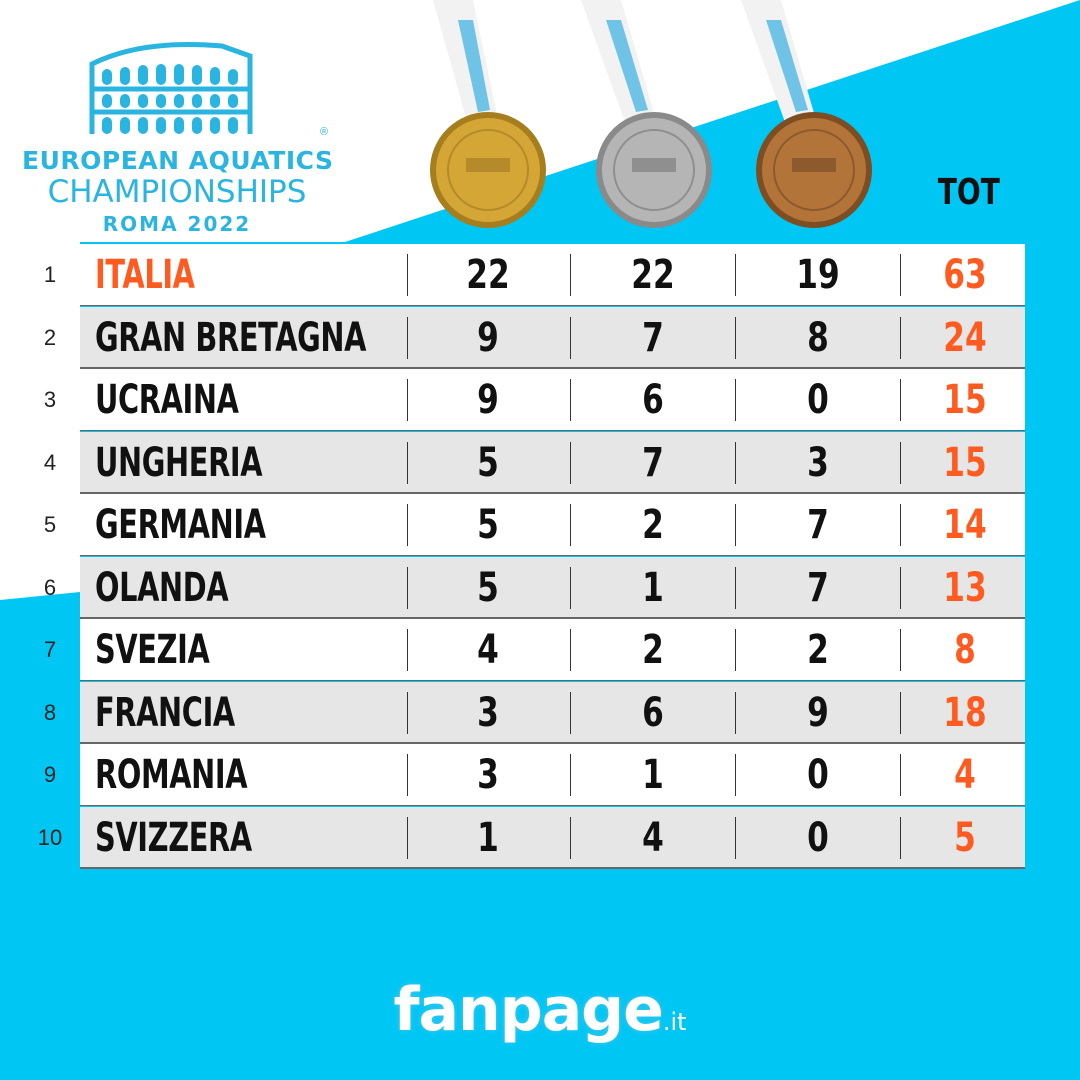 This screenshot has height=1080, width=1080. Describe the element at coordinates (179, 462) in the screenshot. I see `country-name: UNGHERIA` at that location.